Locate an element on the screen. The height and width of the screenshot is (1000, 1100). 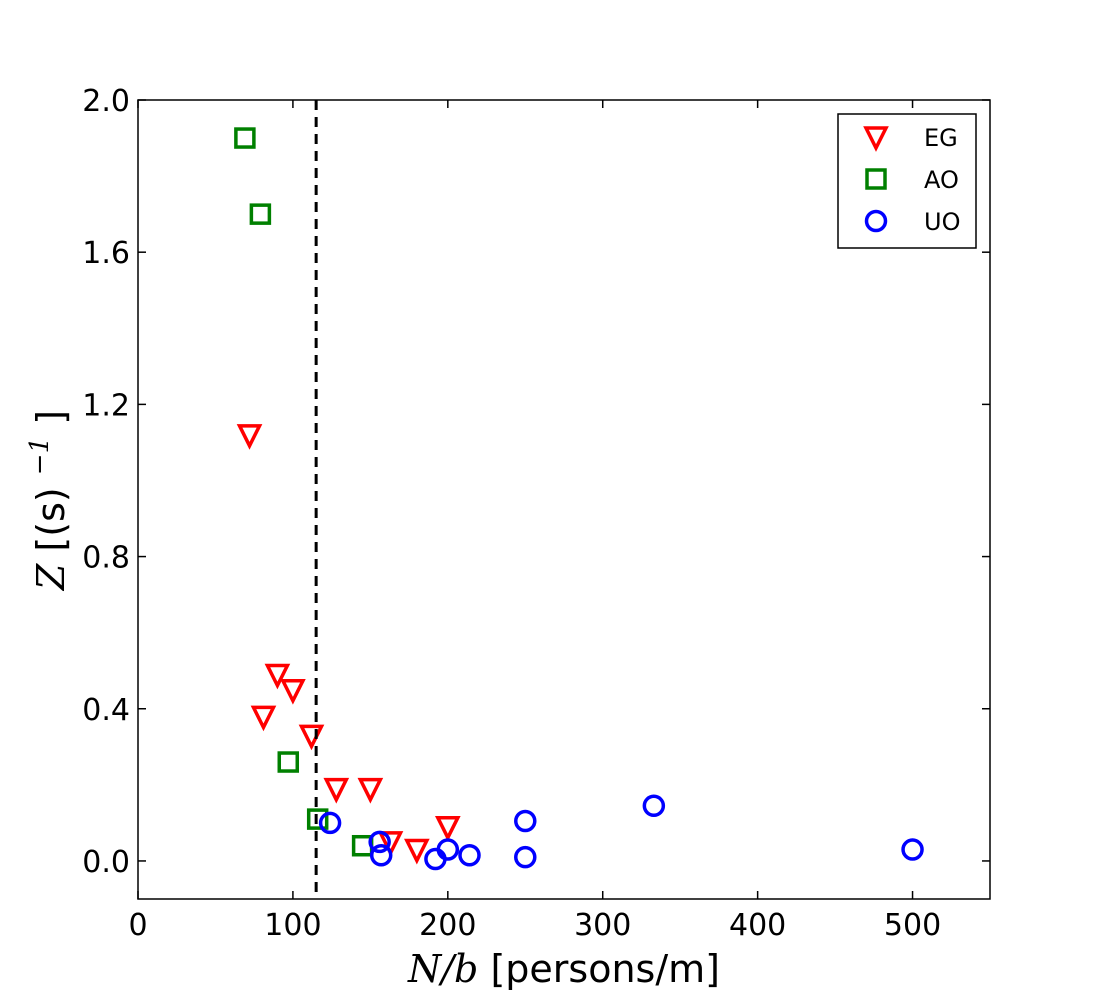
x-tick-label: 200 is located at coordinates (447, 925).